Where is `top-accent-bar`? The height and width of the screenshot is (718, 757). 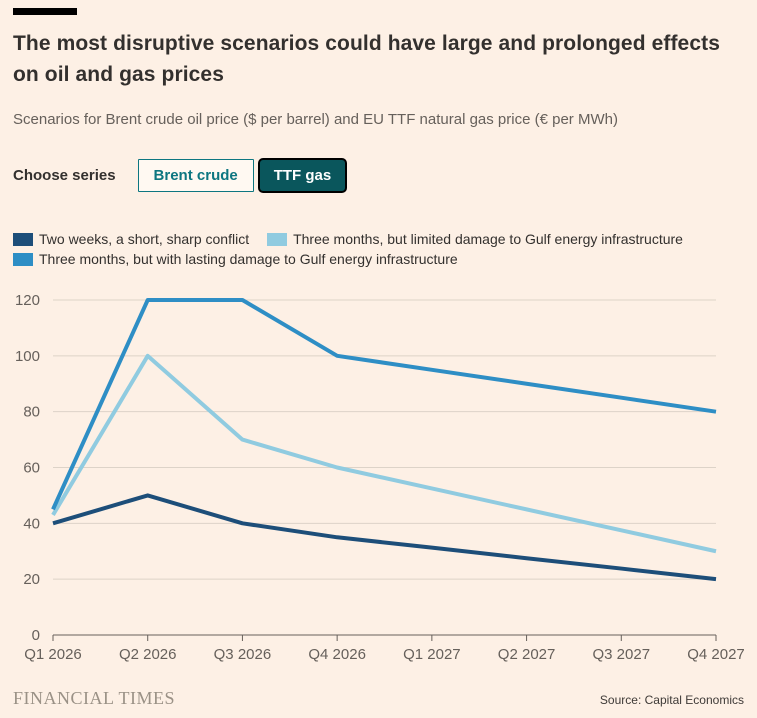 top-accent-bar is located at coordinates (45, 11).